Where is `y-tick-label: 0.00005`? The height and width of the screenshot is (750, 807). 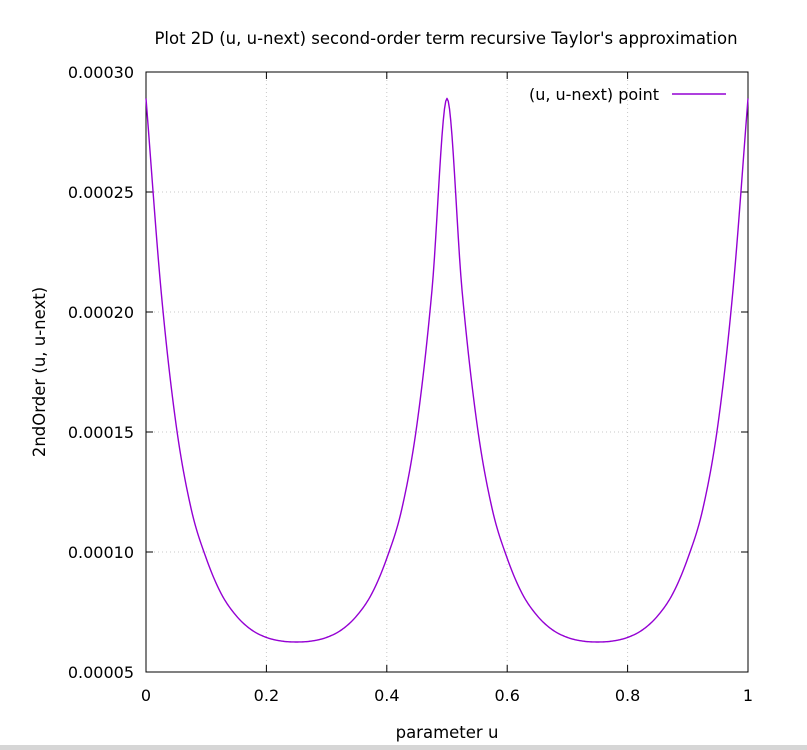
y-tick-label: 0.00005 is located at coordinates (101, 672).